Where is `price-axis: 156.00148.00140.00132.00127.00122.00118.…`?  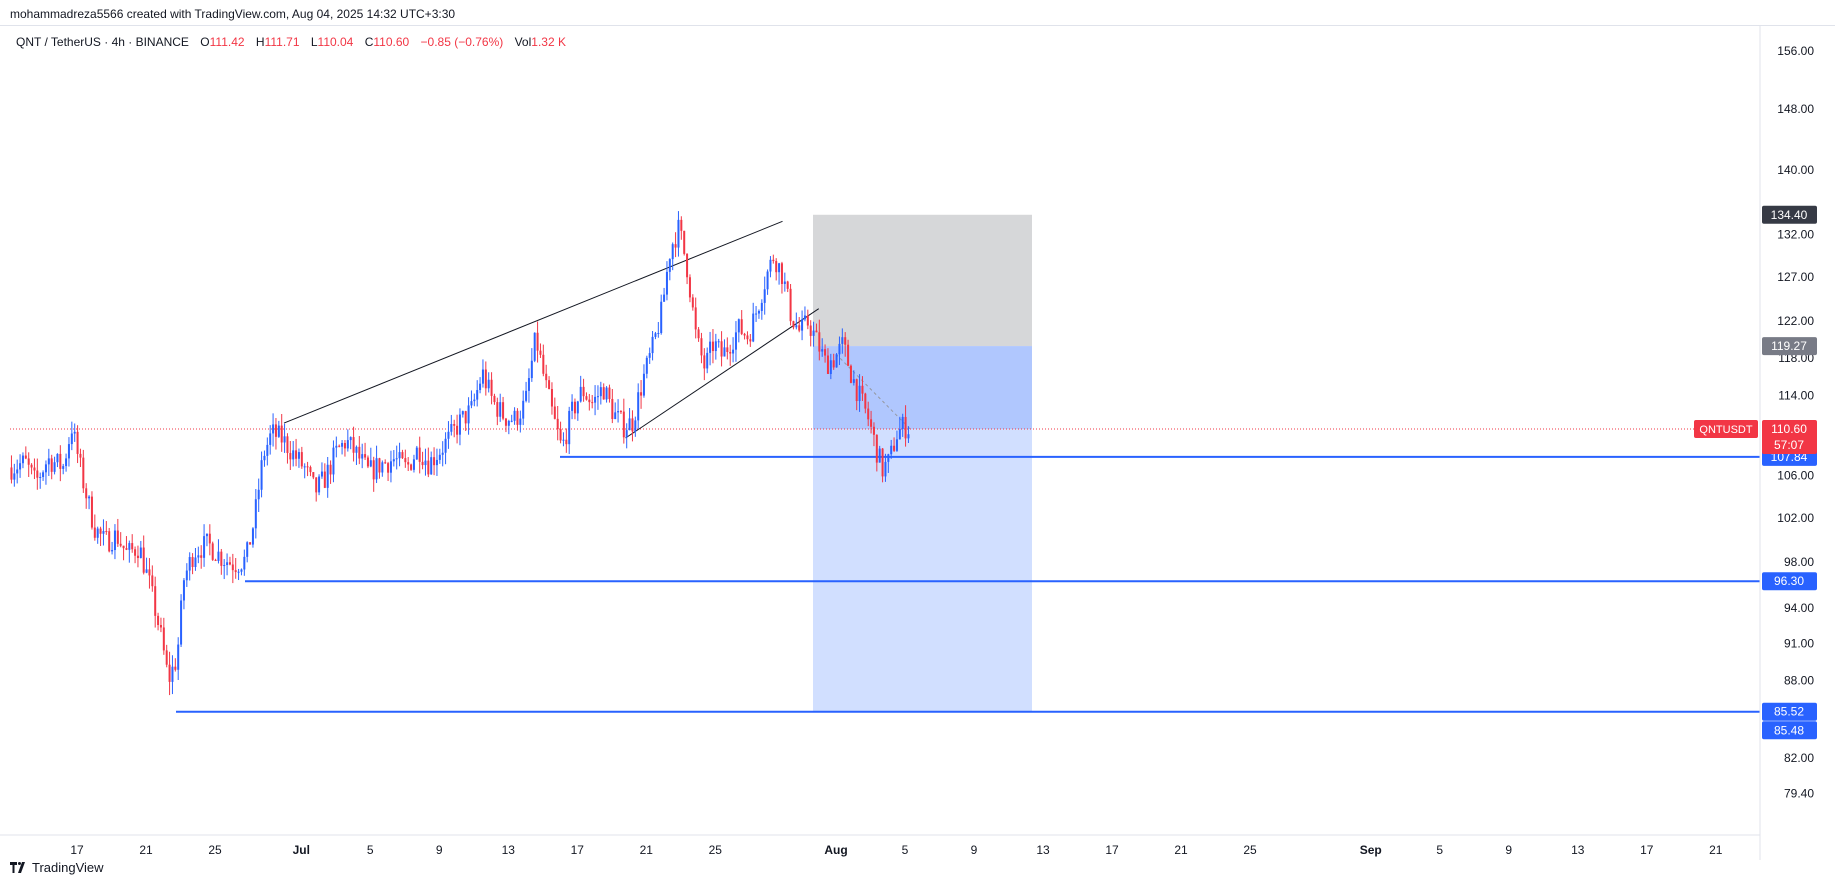
price-axis: 156.00148.00140.00132.00127.00122.00118.… is located at coordinates (1786, 443).